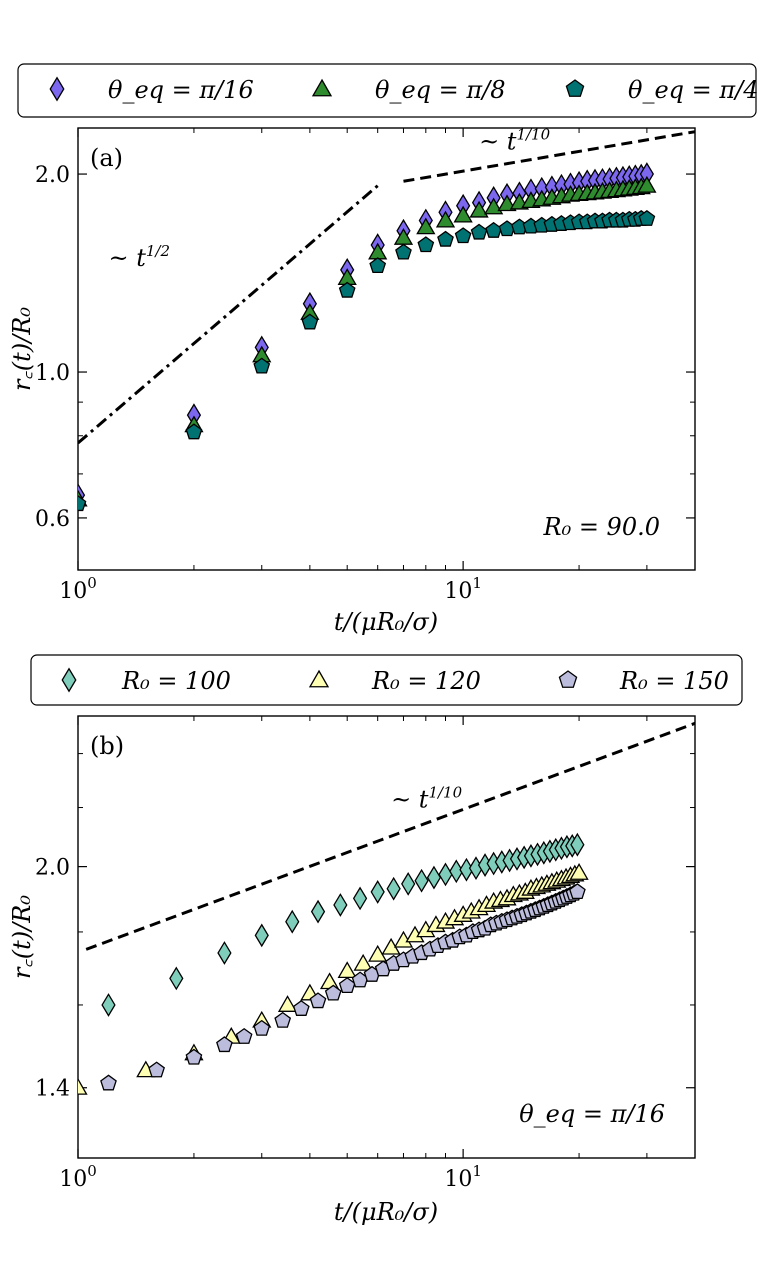 The height and width of the screenshot is (1288, 773). I want to click on legend-b: R₀ = 100 R₀ = 120 R₀ = 150, so click(386, 680).